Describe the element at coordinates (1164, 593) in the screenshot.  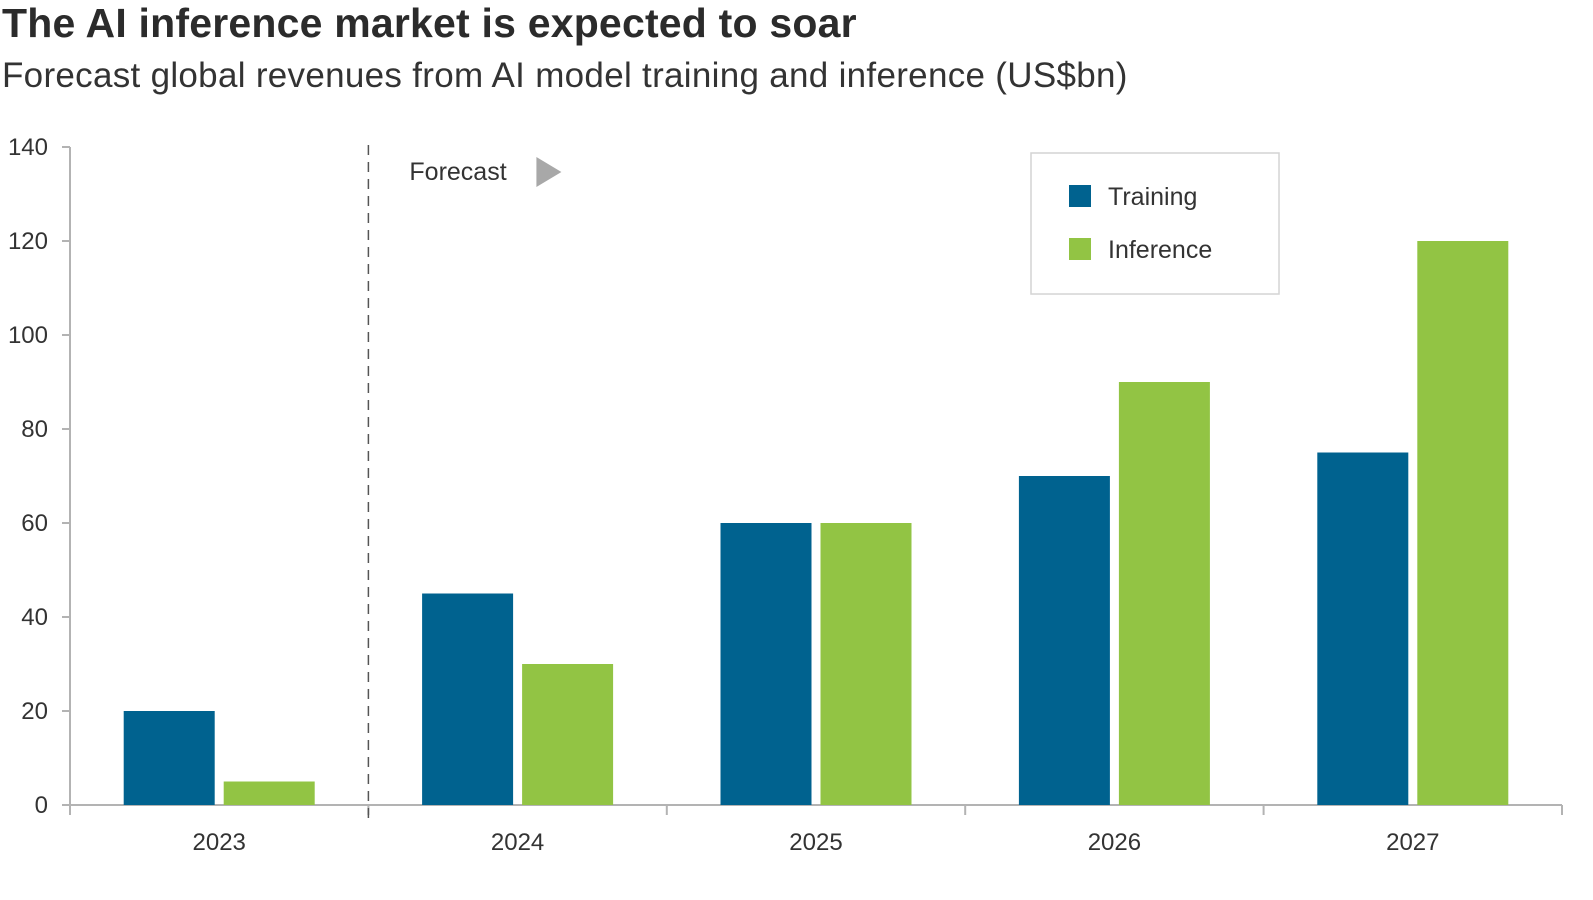
I see `bar-inference-2026` at that location.